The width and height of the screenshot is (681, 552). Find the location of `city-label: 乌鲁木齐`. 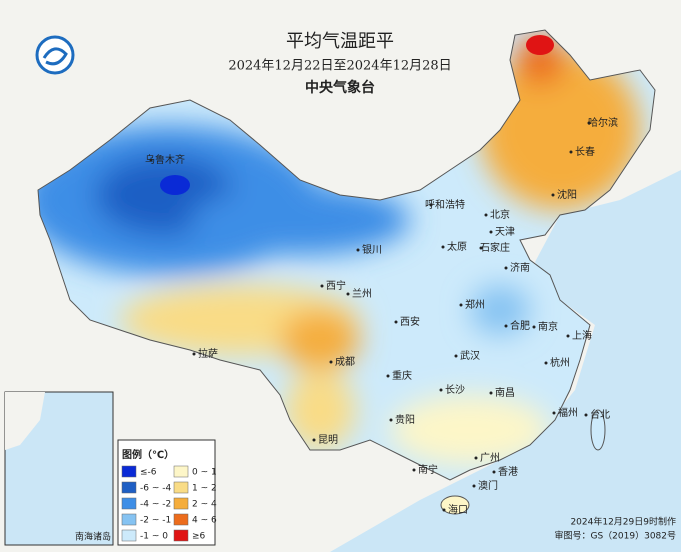

city-label: 乌鲁木齐 is located at coordinates (165, 159).